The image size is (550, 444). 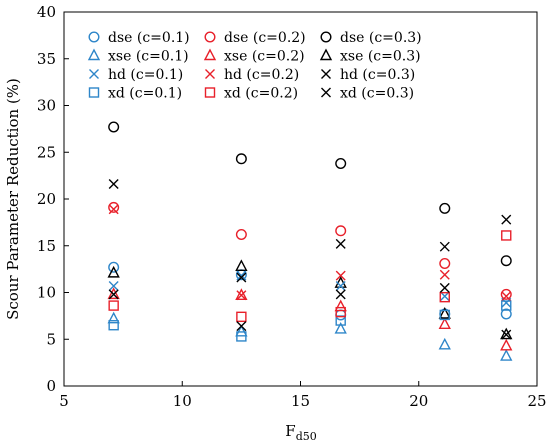 I want to click on x-tick-label: 15, so click(x=300, y=401).